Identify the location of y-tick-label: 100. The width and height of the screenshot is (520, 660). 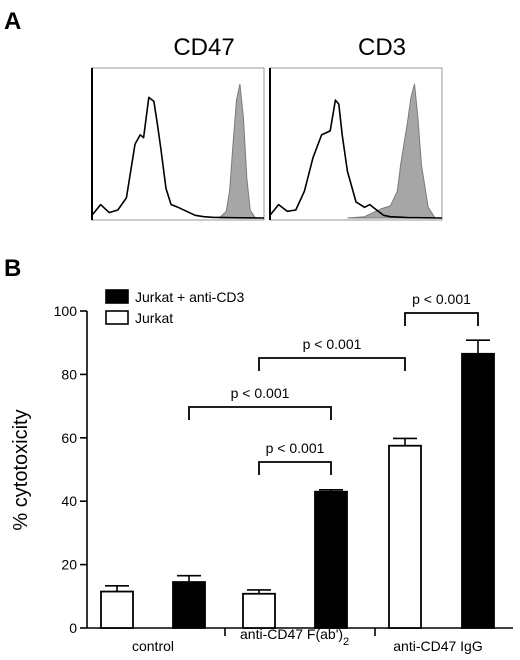
(66, 311).